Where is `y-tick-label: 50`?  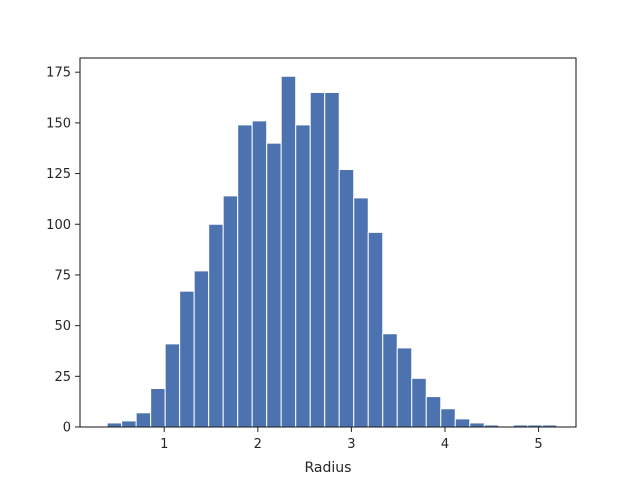 y-tick-label: 50 is located at coordinates (62, 326).